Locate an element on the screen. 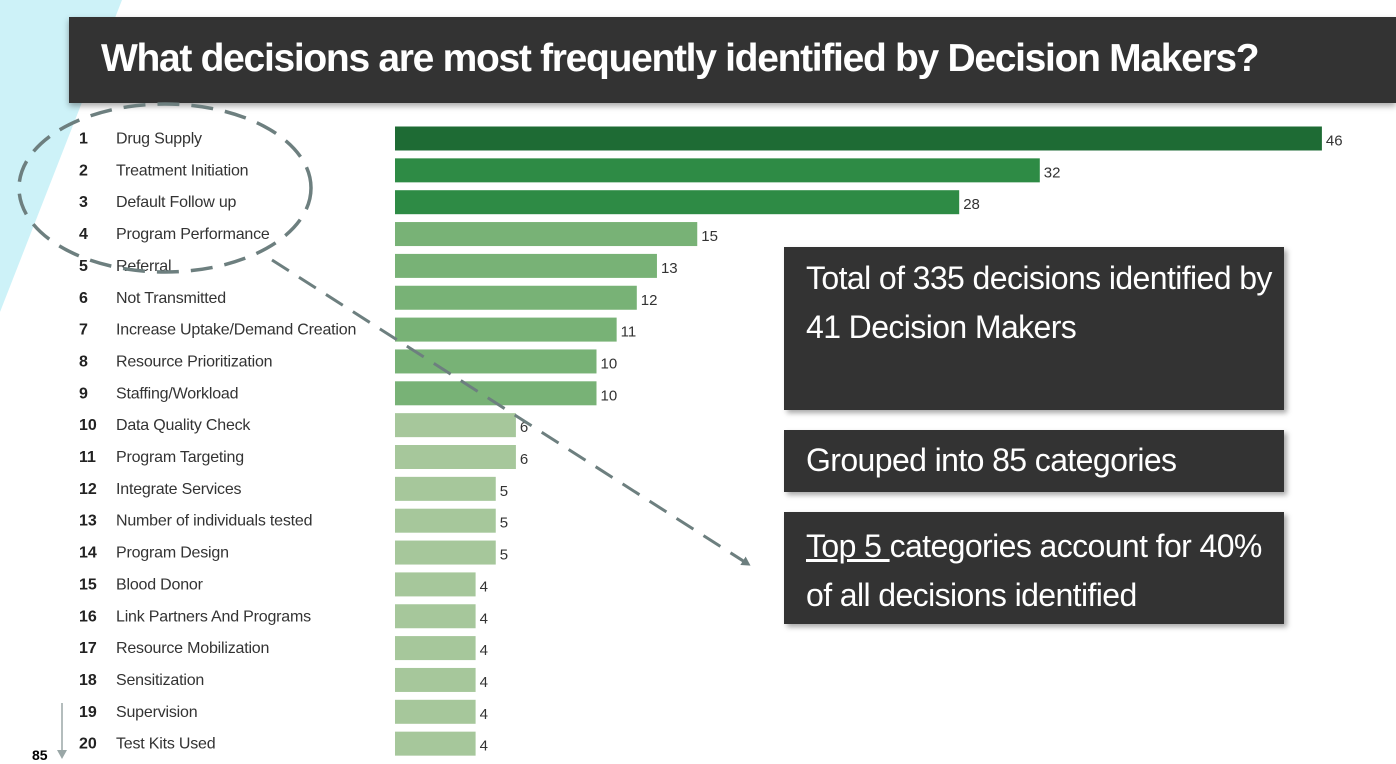 This screenshot has height=764, width=1396. value-label: 46 is located at coordinates (1334, 141).